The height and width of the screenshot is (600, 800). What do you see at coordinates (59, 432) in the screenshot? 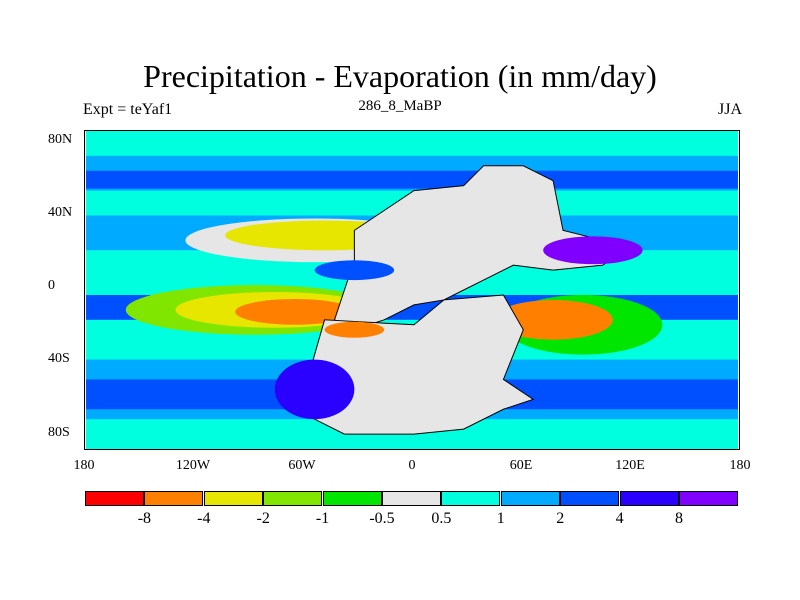
I see `lat-tick-80s: 80S` at bounding box center [59, 432].